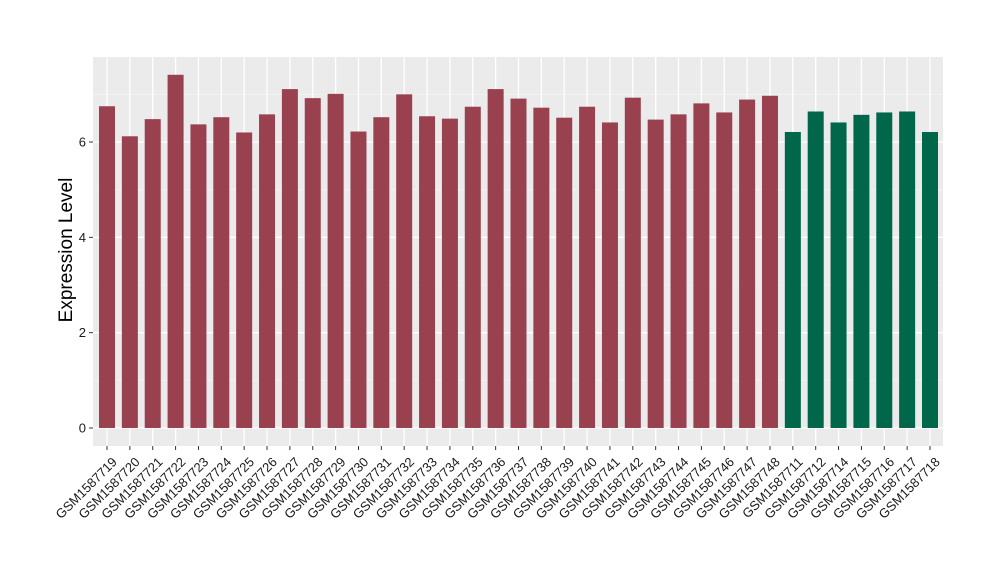  I want to click on bar-GSM1587712, so click(815, 269).